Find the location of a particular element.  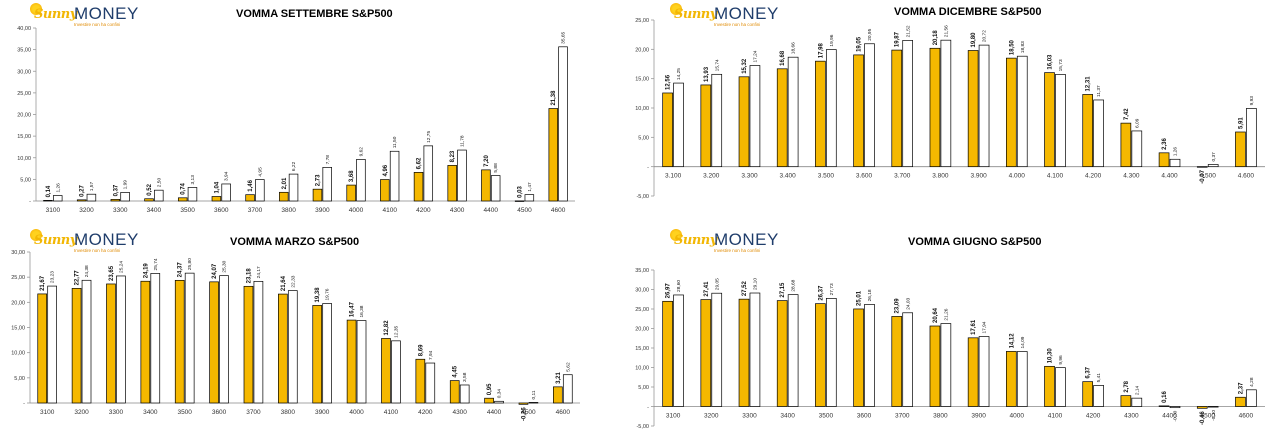

x-tick-label: 3.900 is located at coordinates (978, 176).